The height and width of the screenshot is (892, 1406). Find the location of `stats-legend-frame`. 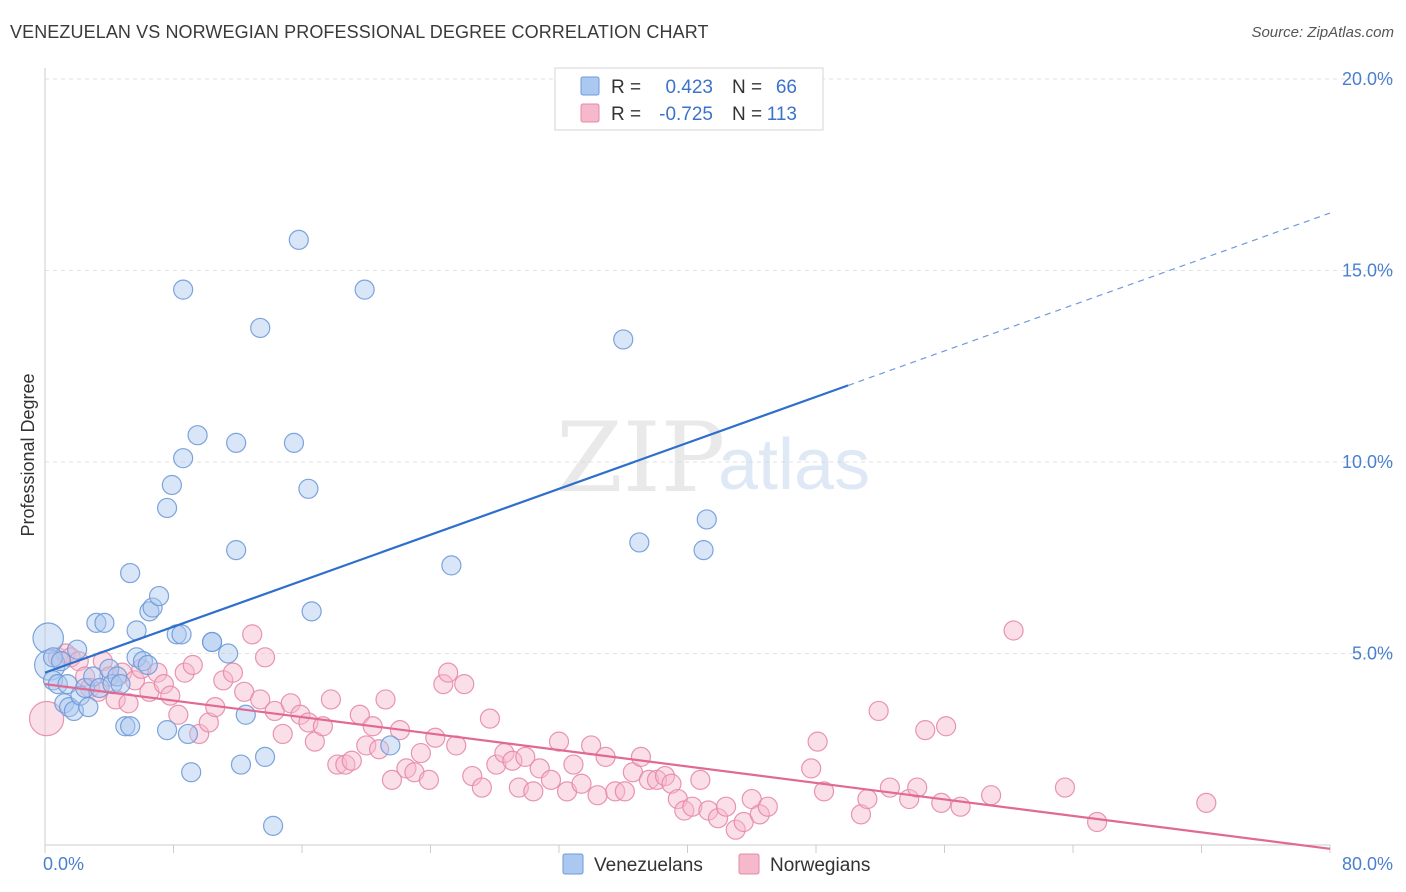

stats-legend-frame is located at coordinates (689, 99).